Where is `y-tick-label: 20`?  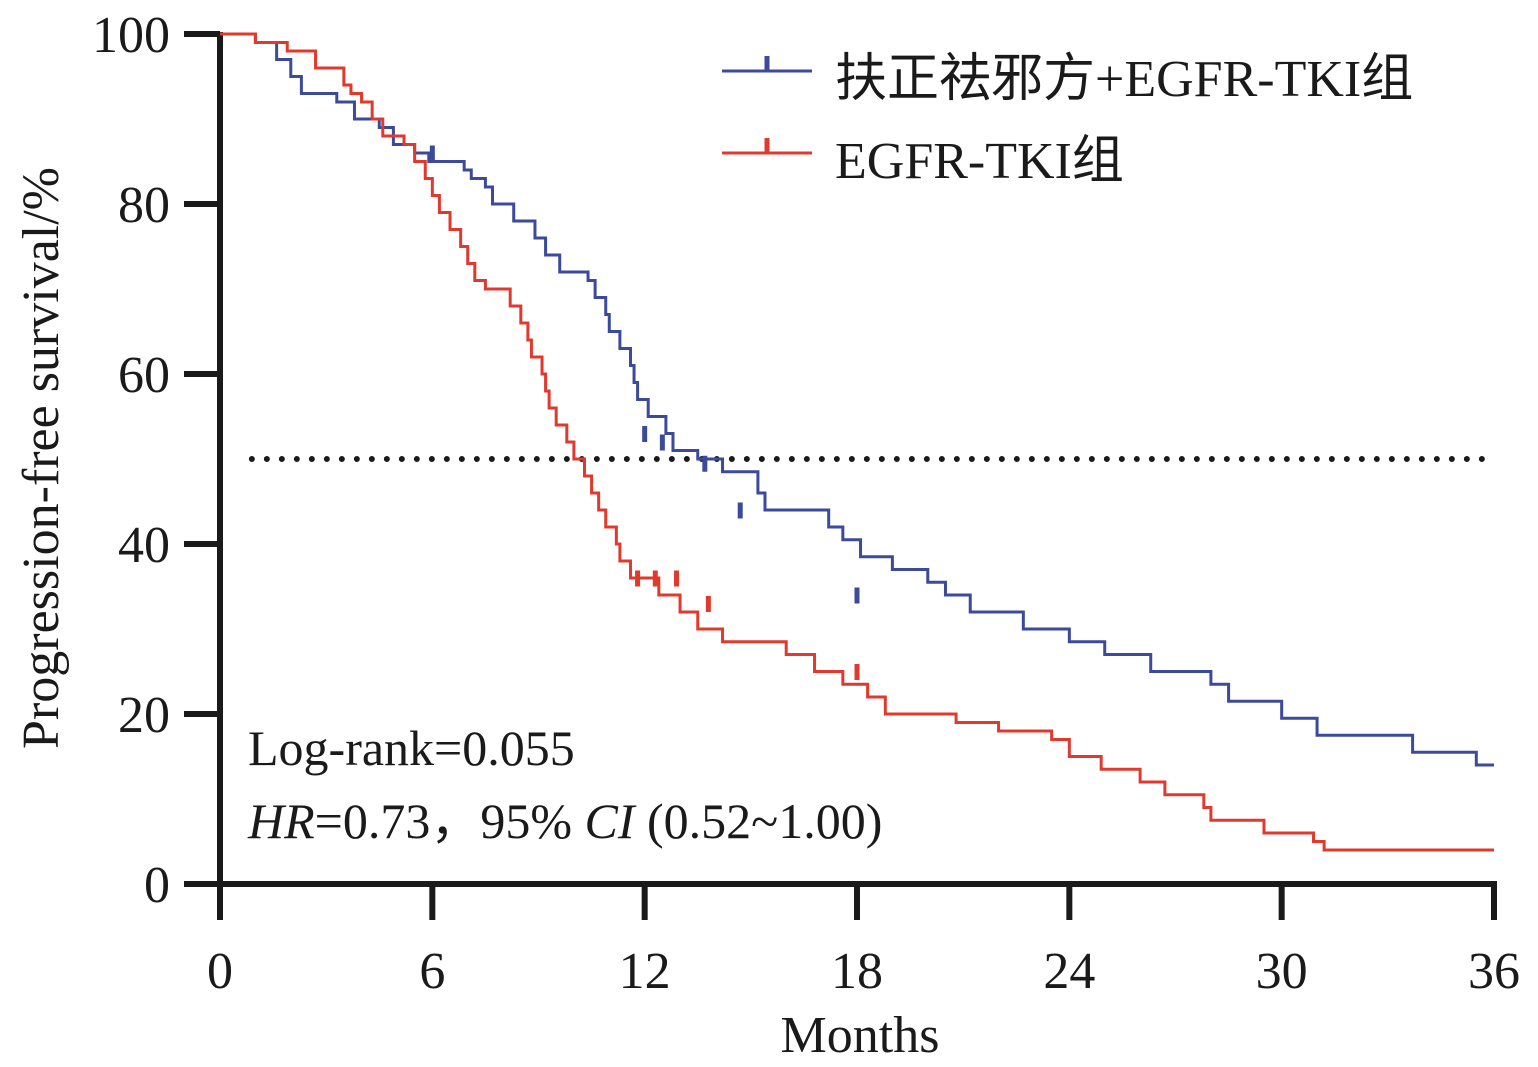 y-tick-label: 20 is located at coordinates (144, 715).